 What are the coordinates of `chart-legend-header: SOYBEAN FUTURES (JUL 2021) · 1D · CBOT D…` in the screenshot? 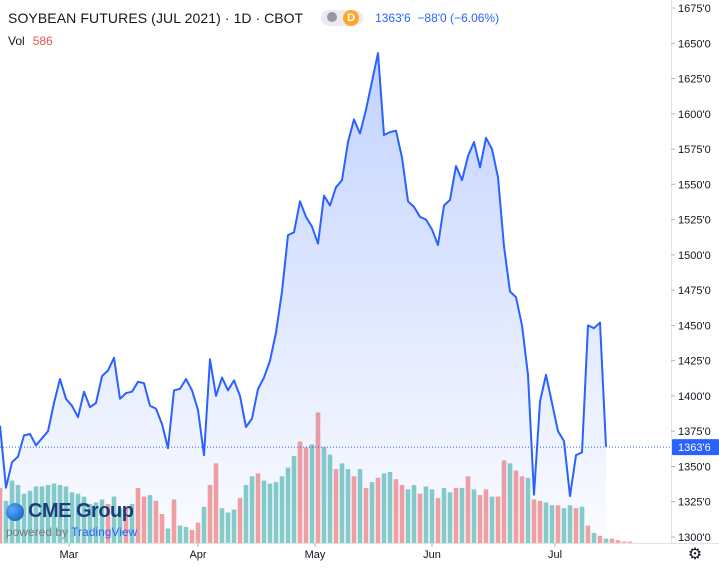 It's located at (253, 18).